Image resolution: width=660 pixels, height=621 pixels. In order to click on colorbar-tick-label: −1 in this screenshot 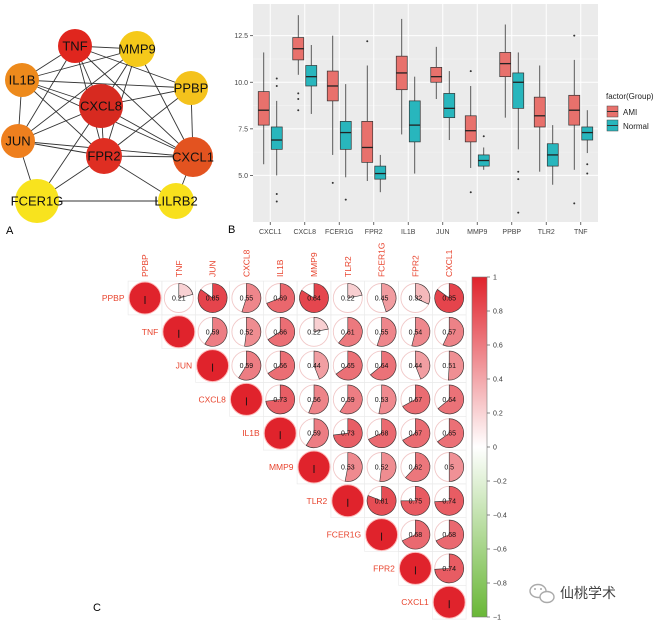, I will do `click(497, 618)`.